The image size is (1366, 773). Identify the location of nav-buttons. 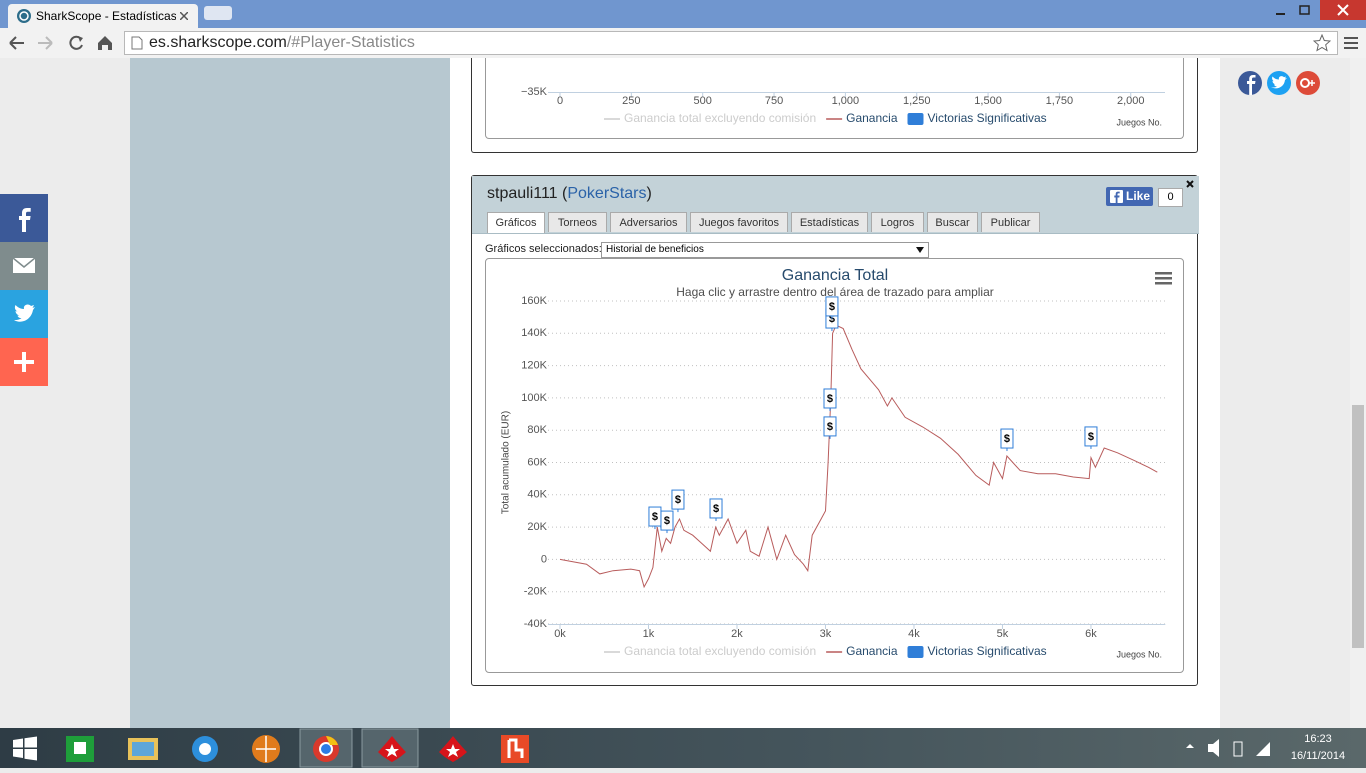
(61, 43).